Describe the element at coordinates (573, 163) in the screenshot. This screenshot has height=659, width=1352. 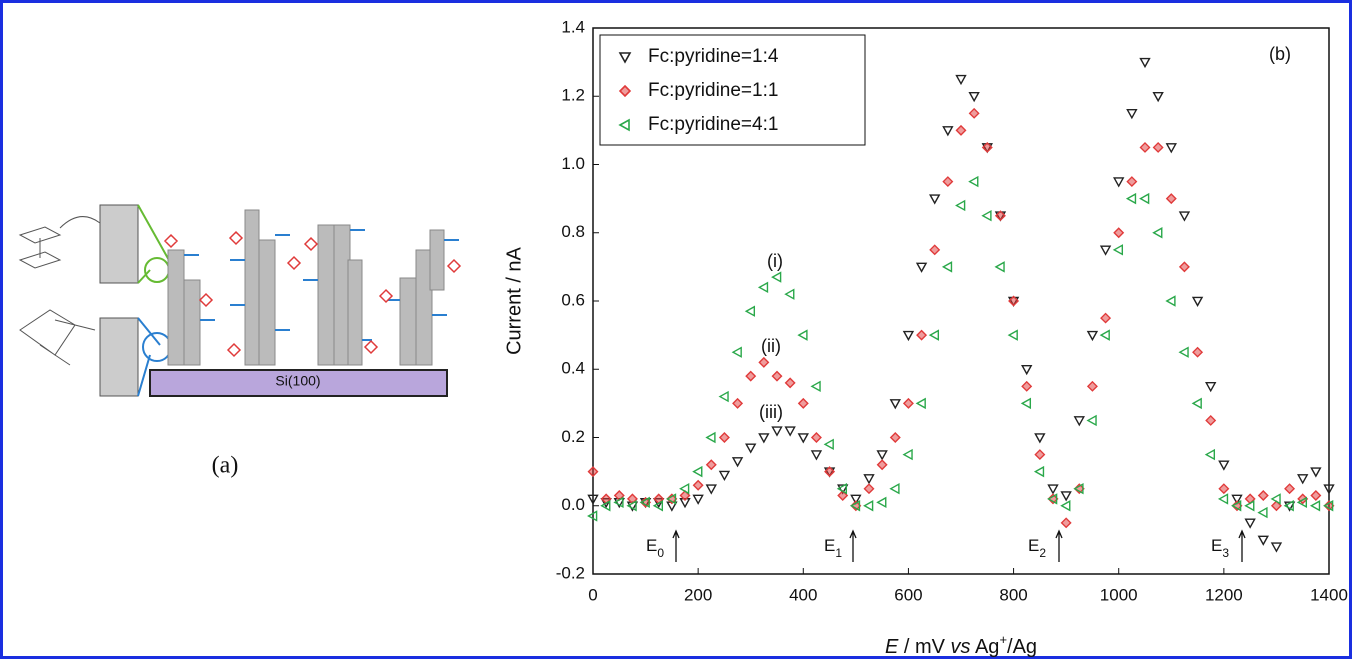
I see `y-tick-label: 1.0` at that location.